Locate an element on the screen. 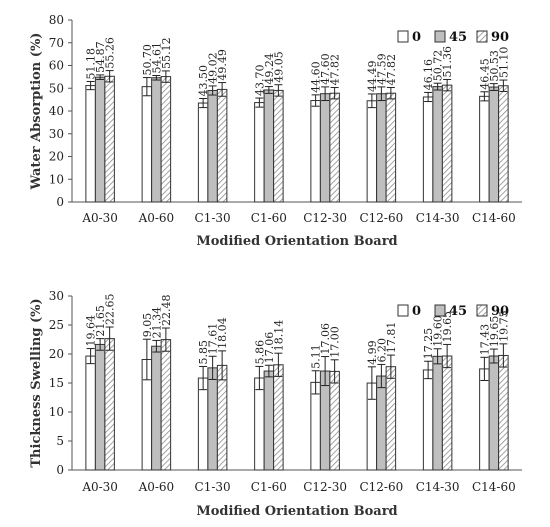  data-label: 18.14 is located at coordinates (278, 336).